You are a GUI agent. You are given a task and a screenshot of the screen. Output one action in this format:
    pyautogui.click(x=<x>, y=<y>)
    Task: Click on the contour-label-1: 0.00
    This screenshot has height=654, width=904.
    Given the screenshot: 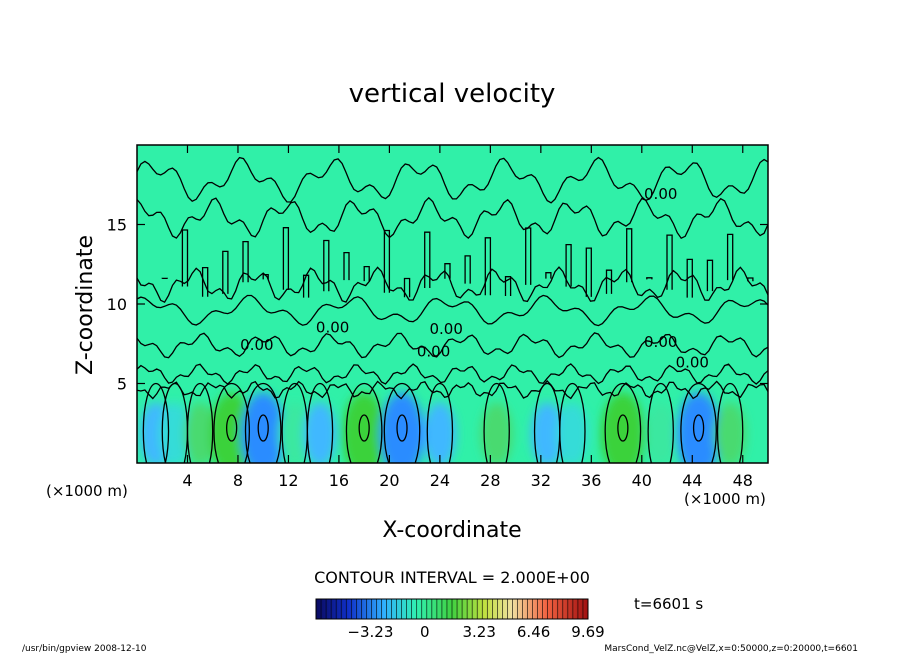 What is the action you would take?
    pyautogui.click(x=256, y=345)
    